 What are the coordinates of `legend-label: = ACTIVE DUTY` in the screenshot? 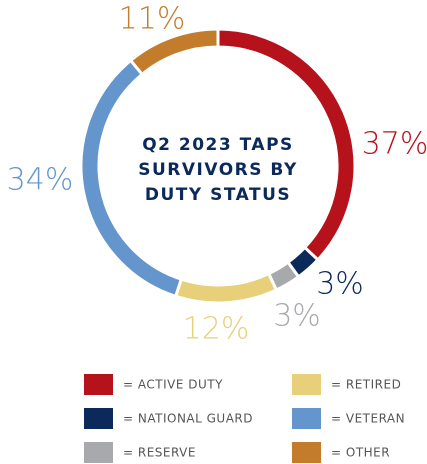 It's located at (173, 385).